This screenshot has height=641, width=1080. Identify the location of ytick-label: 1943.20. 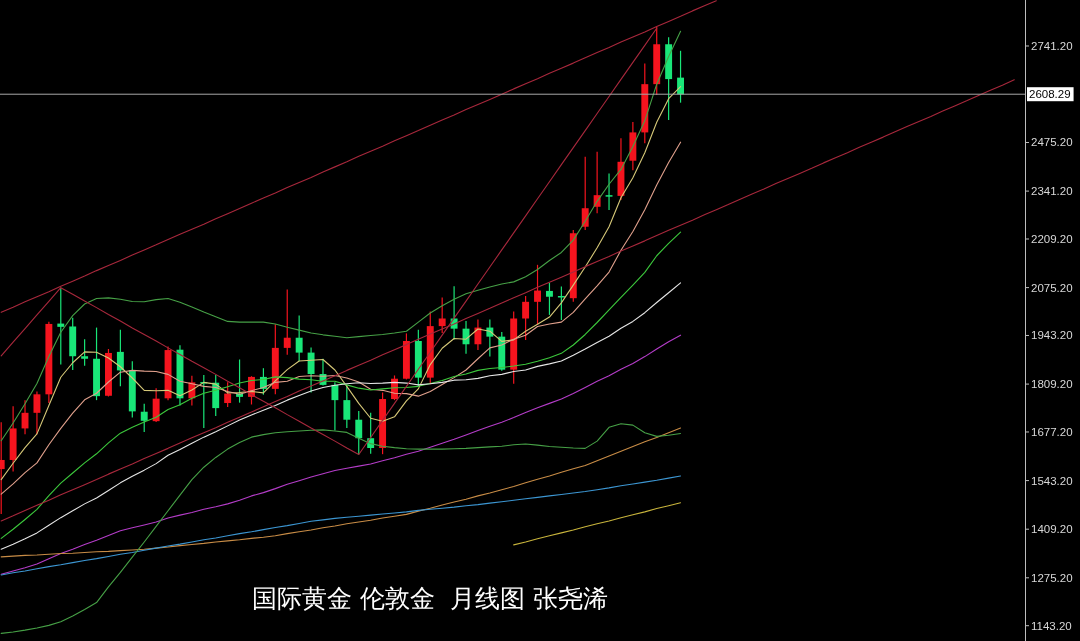
(1052, 335).